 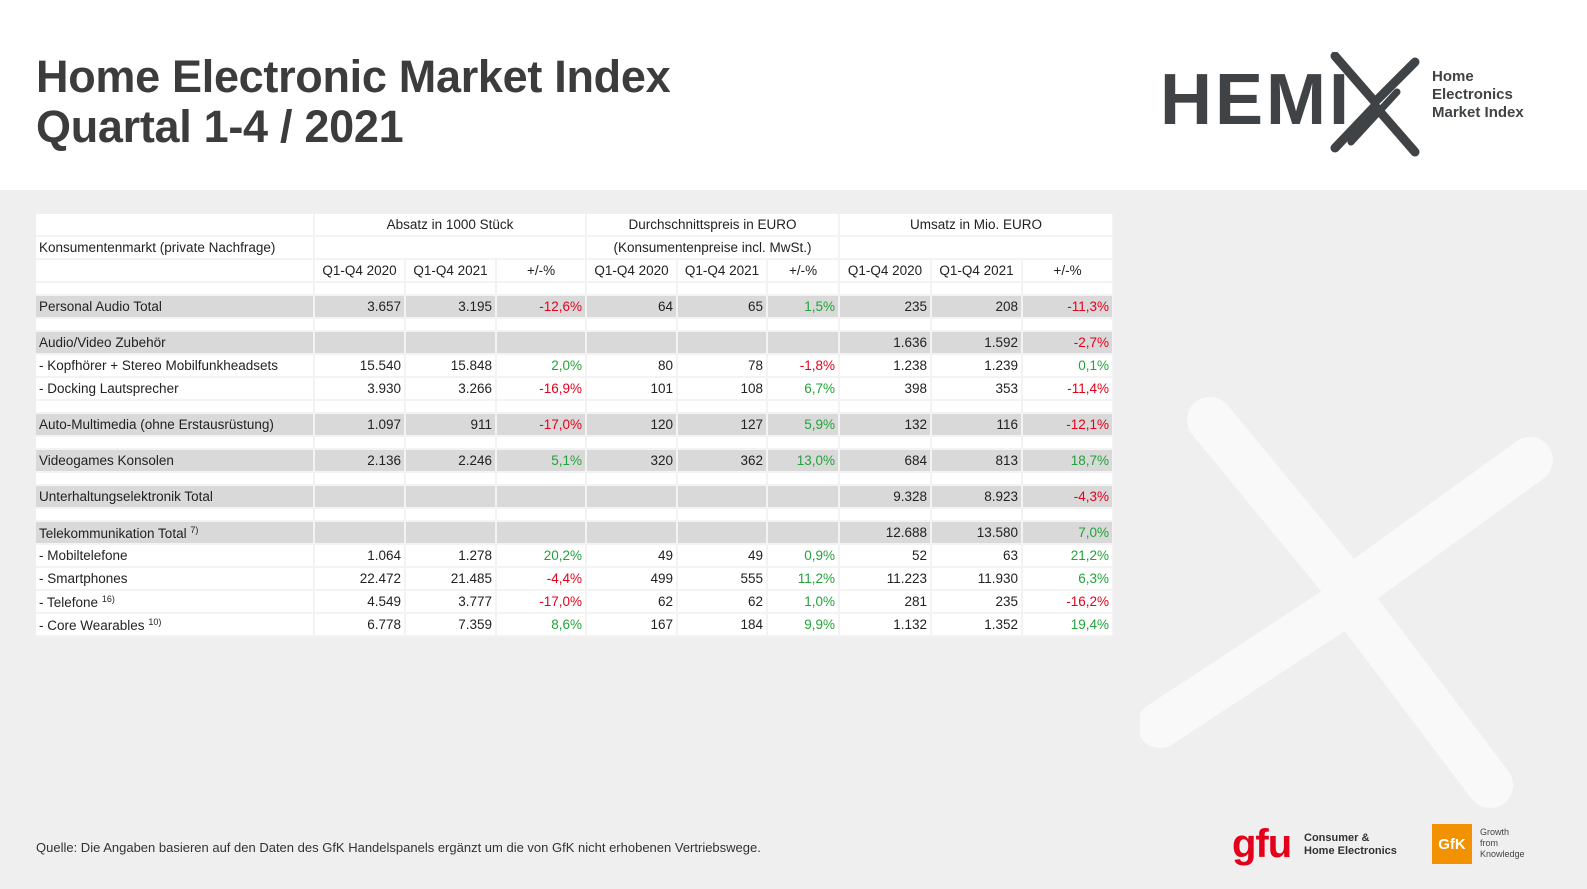 I want to click on change-cell: 0,1%, so click(x=1069, y=366).